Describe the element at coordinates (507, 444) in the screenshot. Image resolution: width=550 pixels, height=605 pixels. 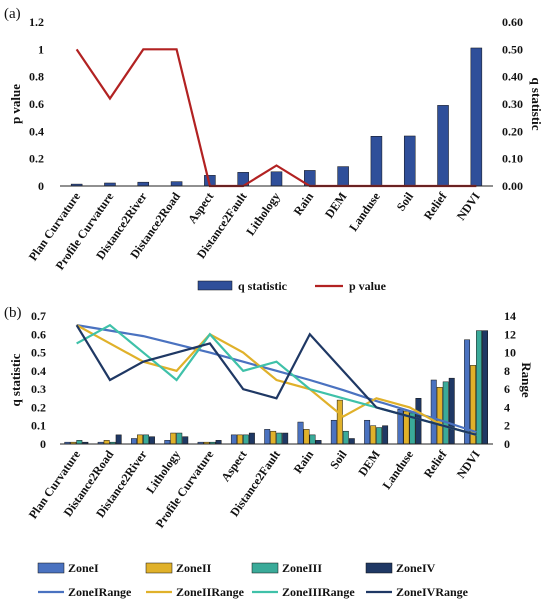
I see `right-tick-label: 0` at that location.